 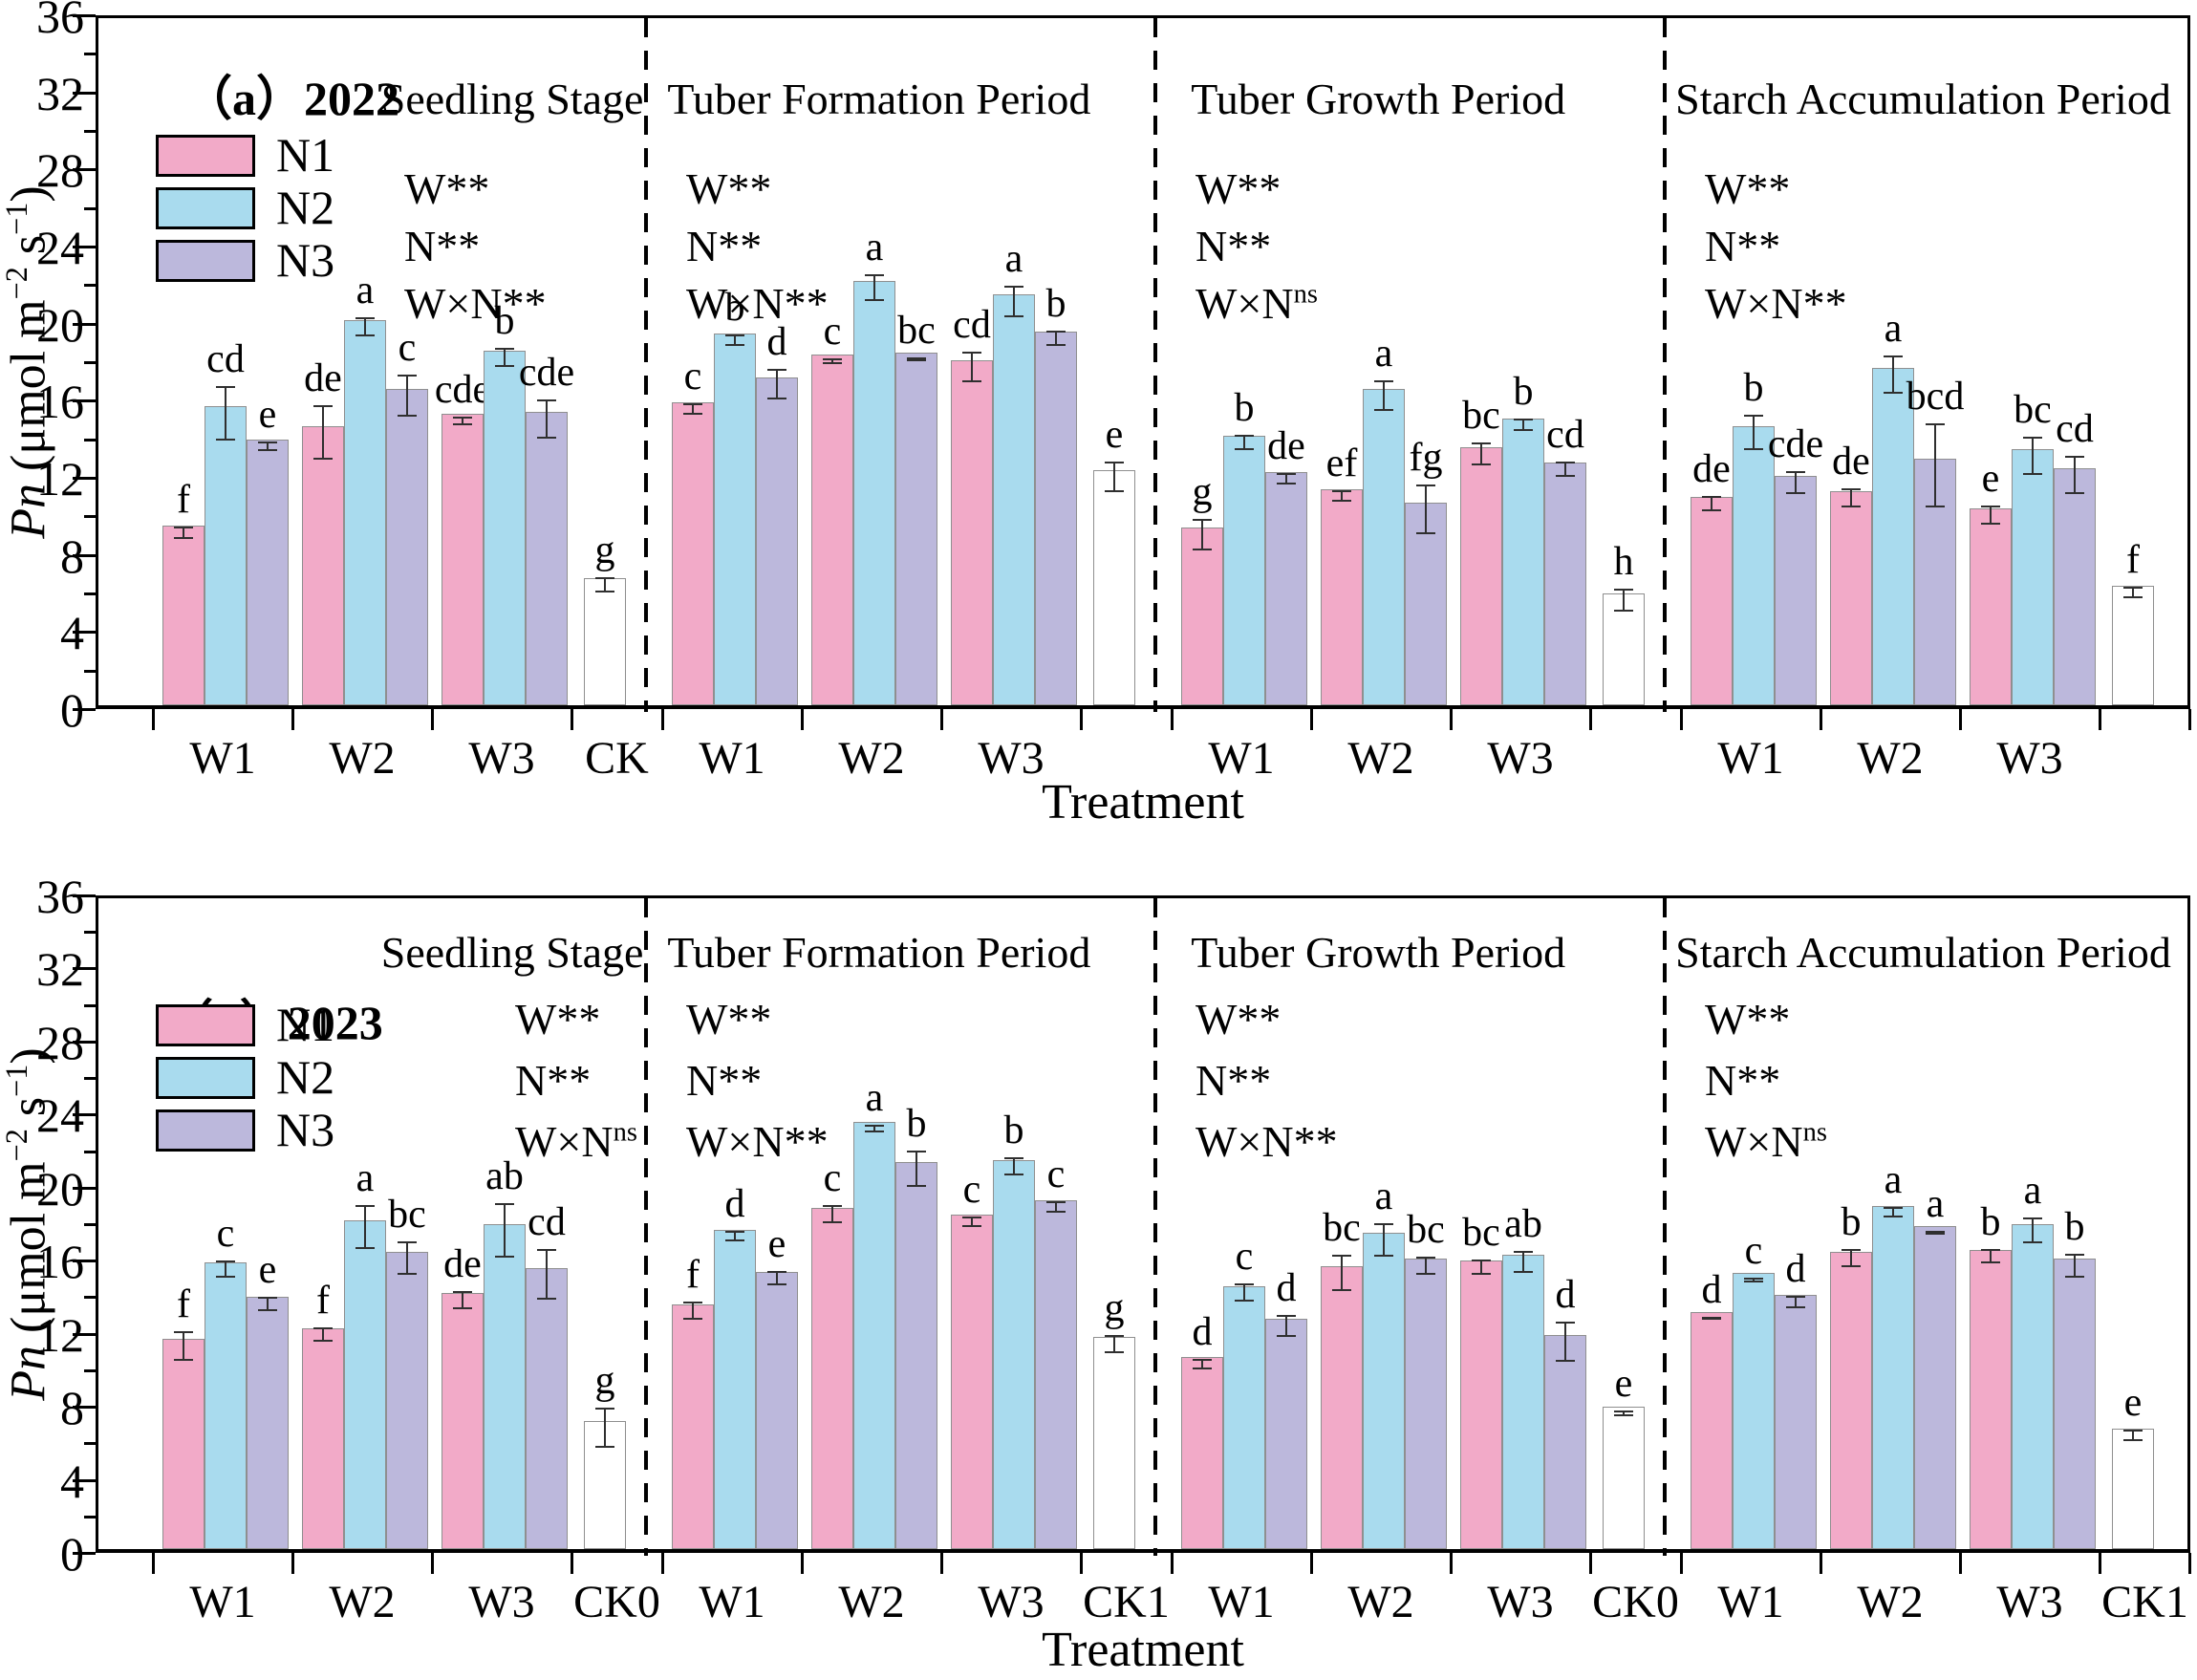 What do you see at coordinates (1286, 1287) in the screenshot?
I see `sig-letter: d` at bounding box center [1286, 1287].